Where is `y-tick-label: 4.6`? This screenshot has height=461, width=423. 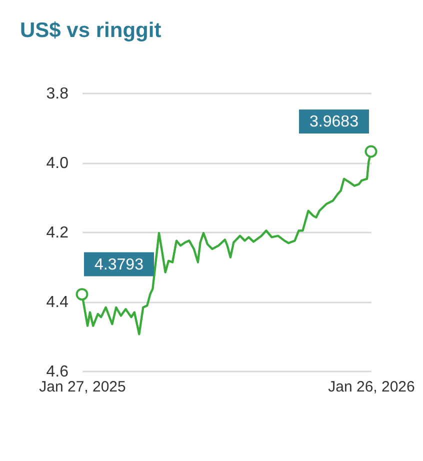
y-tick-label: 4.6 is located at coordinates (57, 372).